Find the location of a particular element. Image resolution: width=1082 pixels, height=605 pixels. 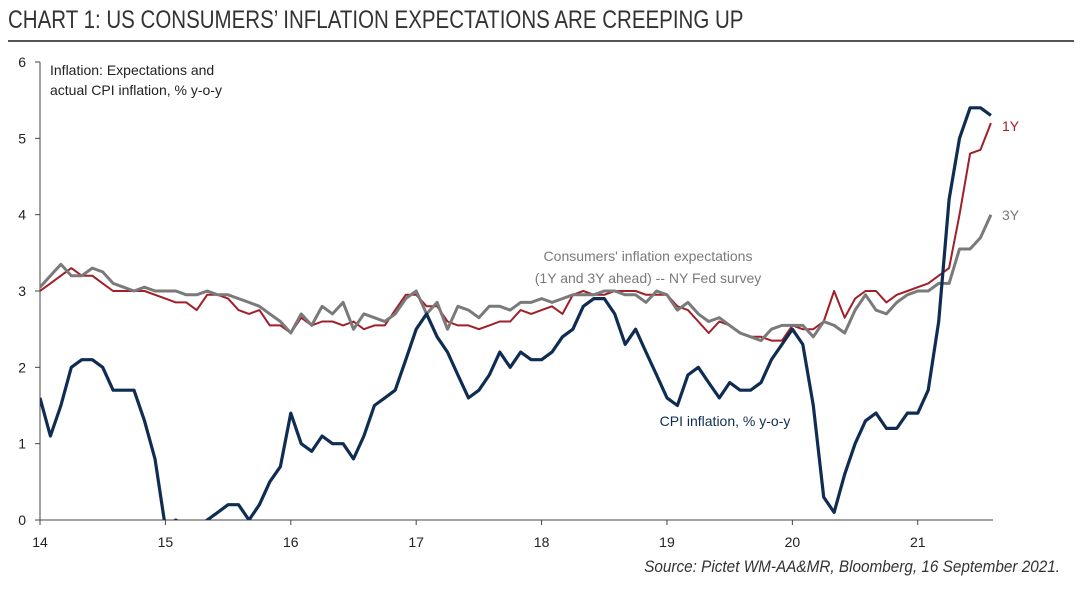

x-tick-label: 19 is located at coordinates (667, 542).